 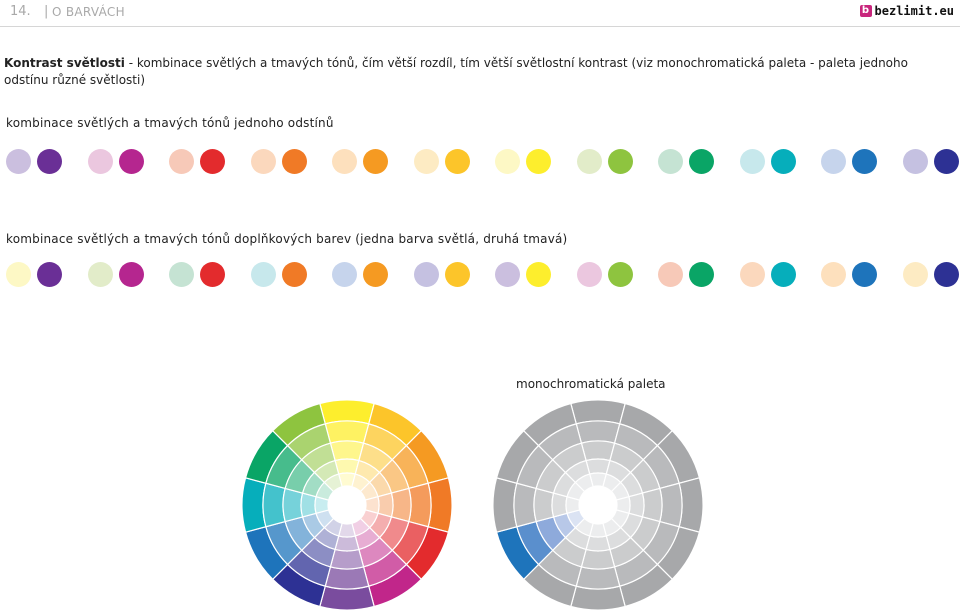 I want to click on mono-palette-label: monochromatická paleta, so click(x=591, y=384).